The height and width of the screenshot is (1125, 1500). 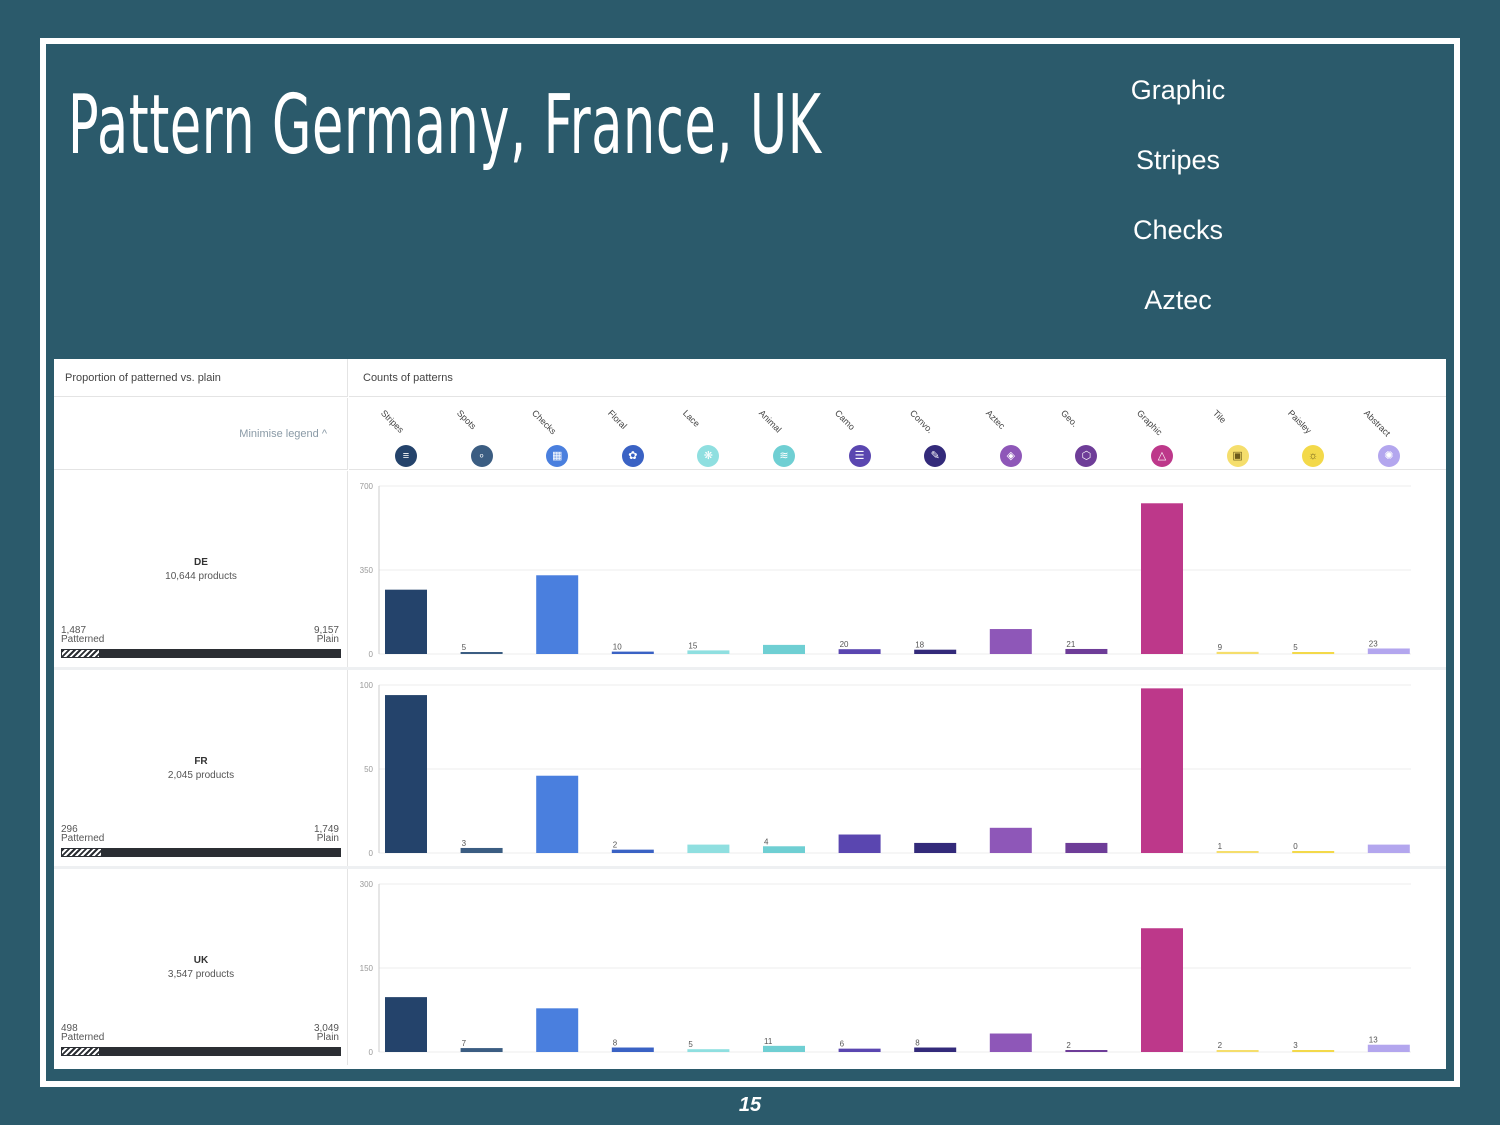 What do you see at coordinates (1068, 1045) in the screenshot?
I see `bar-value-label: 2` at bounding box center [1068, 1045].